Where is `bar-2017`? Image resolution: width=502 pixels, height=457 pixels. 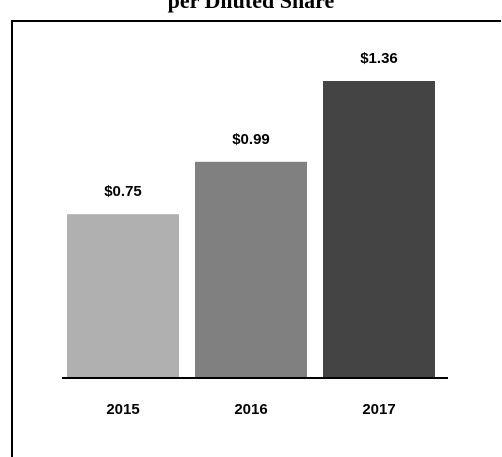
bar-2017 is located at coordinates (379, 229).